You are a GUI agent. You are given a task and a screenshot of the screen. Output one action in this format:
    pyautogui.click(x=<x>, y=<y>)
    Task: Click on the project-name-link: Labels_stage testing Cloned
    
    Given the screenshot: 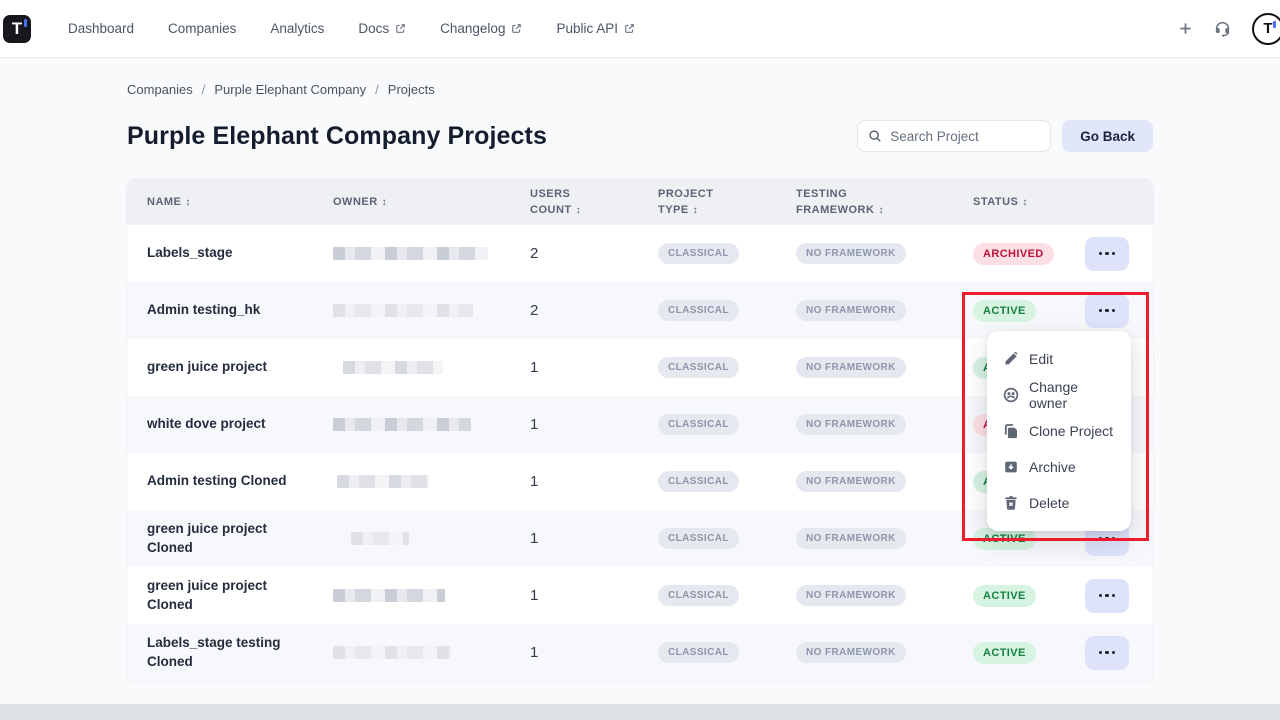 What is the action you would take?
    pyautogui.click(x=214, y=652)
    